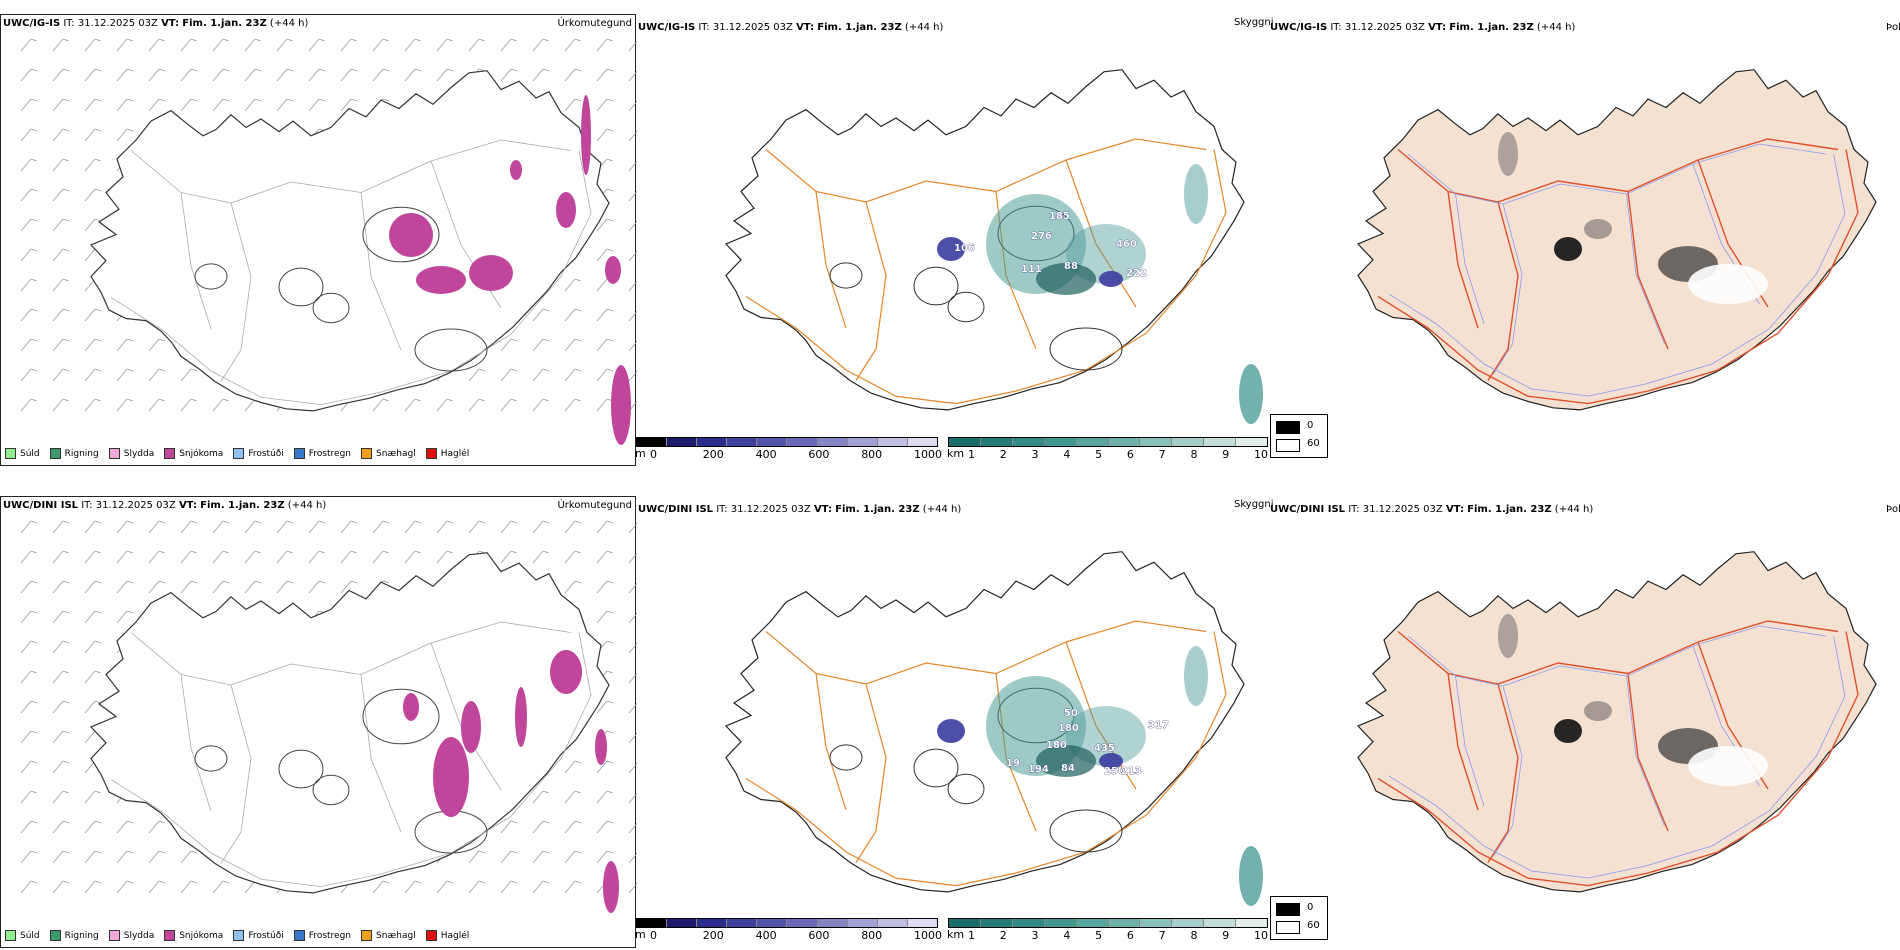 Image resolution: width=1900 pixels, height=950 pixels. Describe the element at coordinates (69, 23) in the screenshot. I see `it-label: IT:` at that location.